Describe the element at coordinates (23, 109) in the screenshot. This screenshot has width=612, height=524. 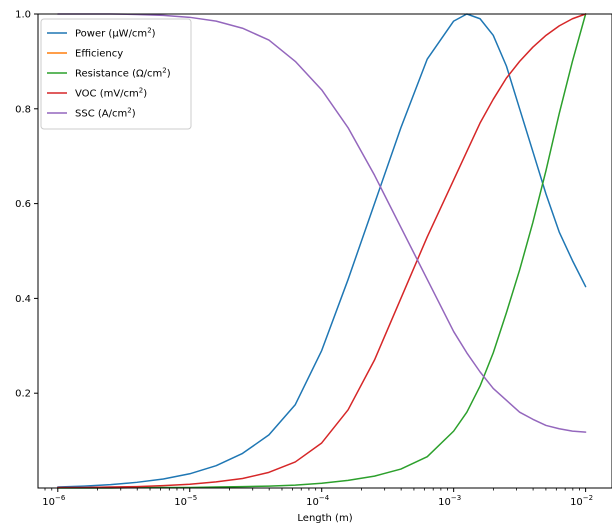
I see `y-tick-label: 0.8` at that location.